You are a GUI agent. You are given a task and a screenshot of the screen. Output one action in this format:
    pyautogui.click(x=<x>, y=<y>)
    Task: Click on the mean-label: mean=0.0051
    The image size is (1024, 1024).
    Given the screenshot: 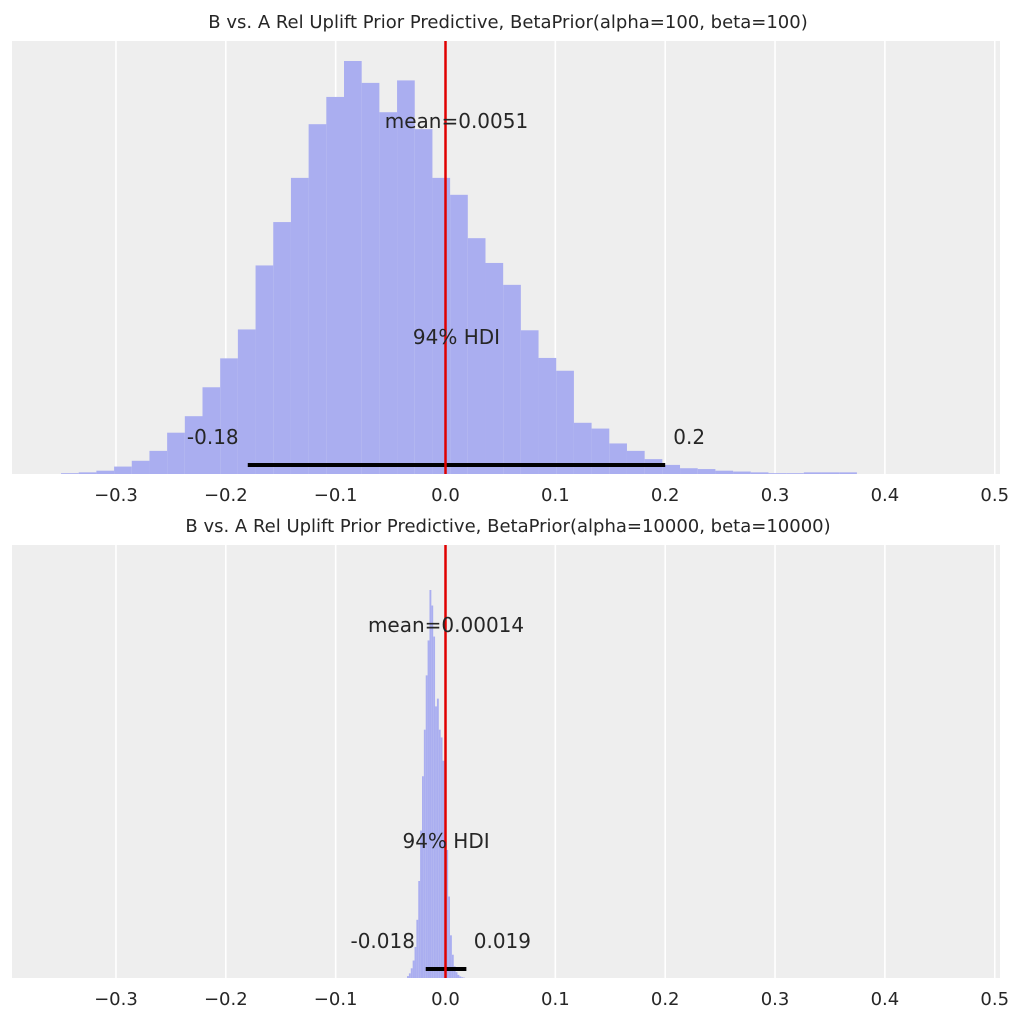 What is the action you would take?
    pyautogui.click(x=456, y=121)
    